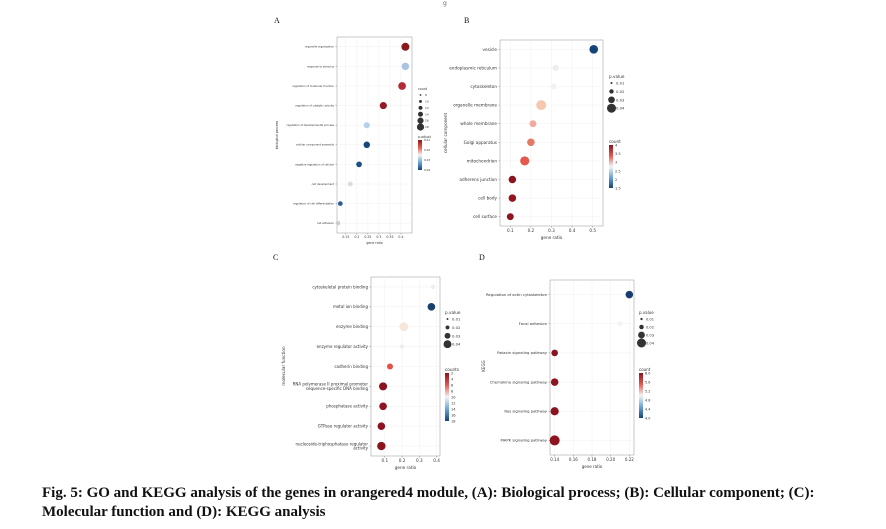  I want to click on color-legend-label: 1.5, so click(618, 188).